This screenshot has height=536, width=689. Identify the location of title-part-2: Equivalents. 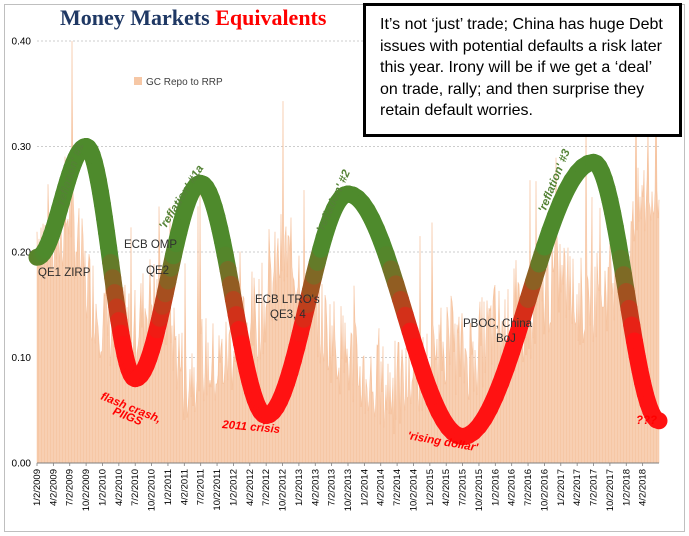
(271, 17).